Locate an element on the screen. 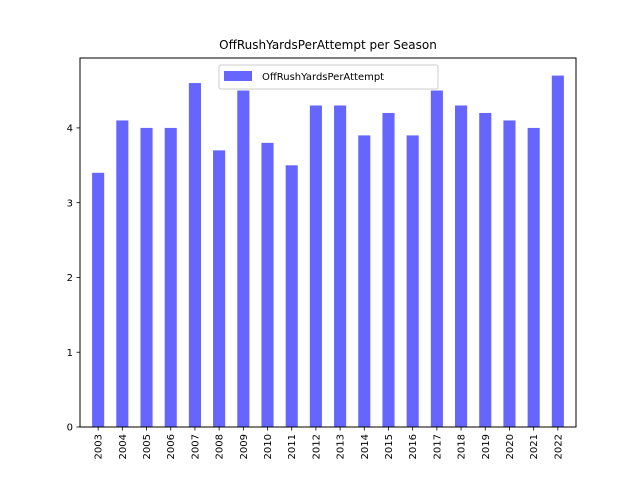 The width and height of the screenshot is (640, 480). chart-title: OffRushYardsPerAttempt per Season is located at coordinates (328, 45).